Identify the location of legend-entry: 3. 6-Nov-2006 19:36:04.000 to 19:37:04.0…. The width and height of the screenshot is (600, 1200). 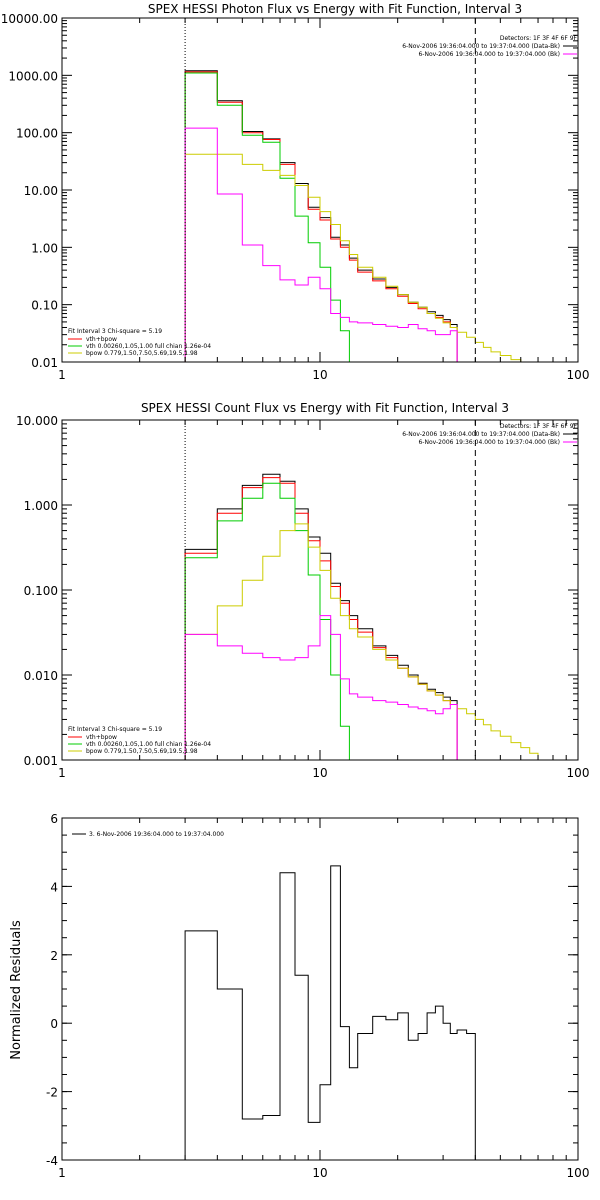
(156, 834).